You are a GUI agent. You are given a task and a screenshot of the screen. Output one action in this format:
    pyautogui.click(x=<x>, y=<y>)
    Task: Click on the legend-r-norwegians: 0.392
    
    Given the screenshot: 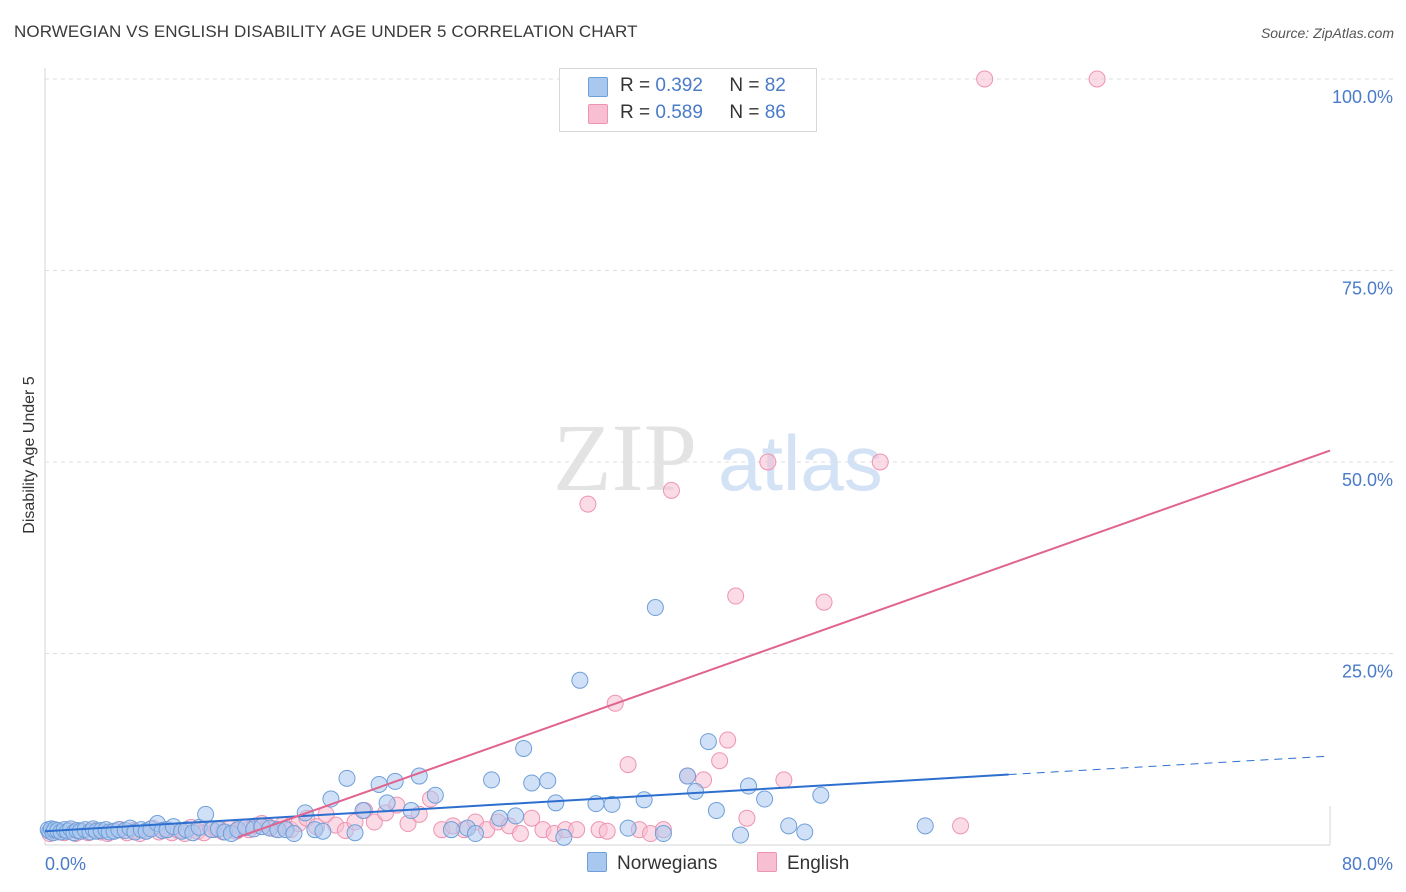 What is the action you would take?
    pyautogui.click(x=679, y=85)
    